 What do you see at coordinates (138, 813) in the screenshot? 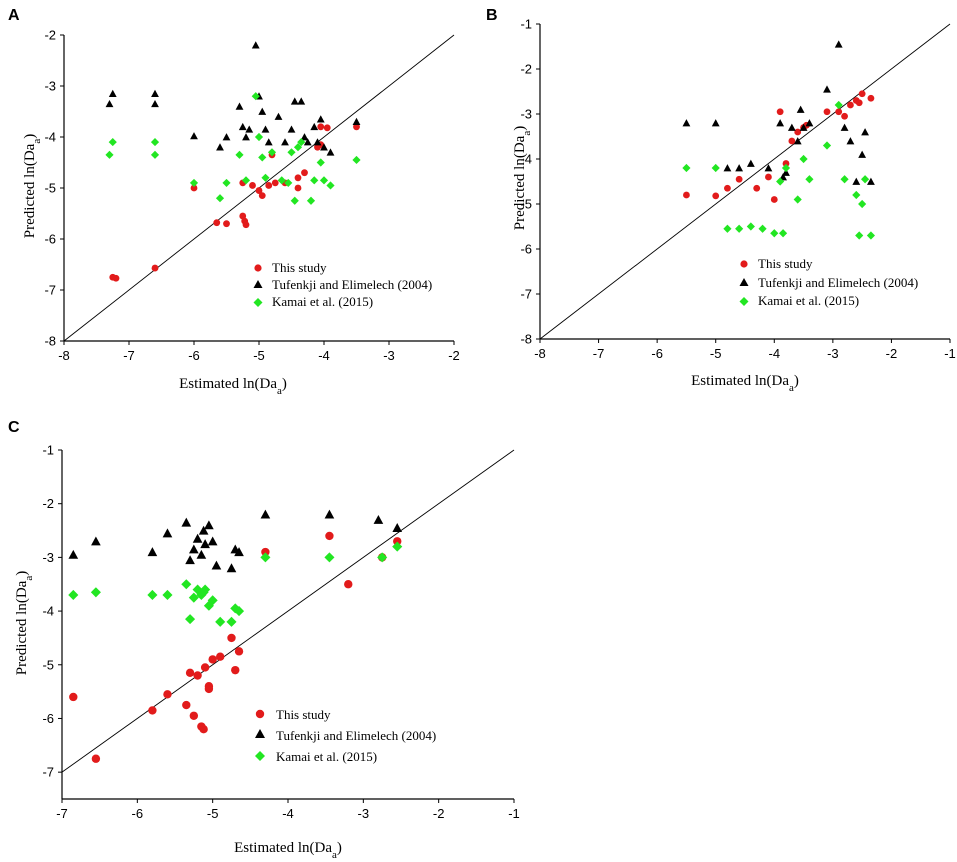
I see `panel-c-x-tick-label: -6` at bounding box center [138, 813].